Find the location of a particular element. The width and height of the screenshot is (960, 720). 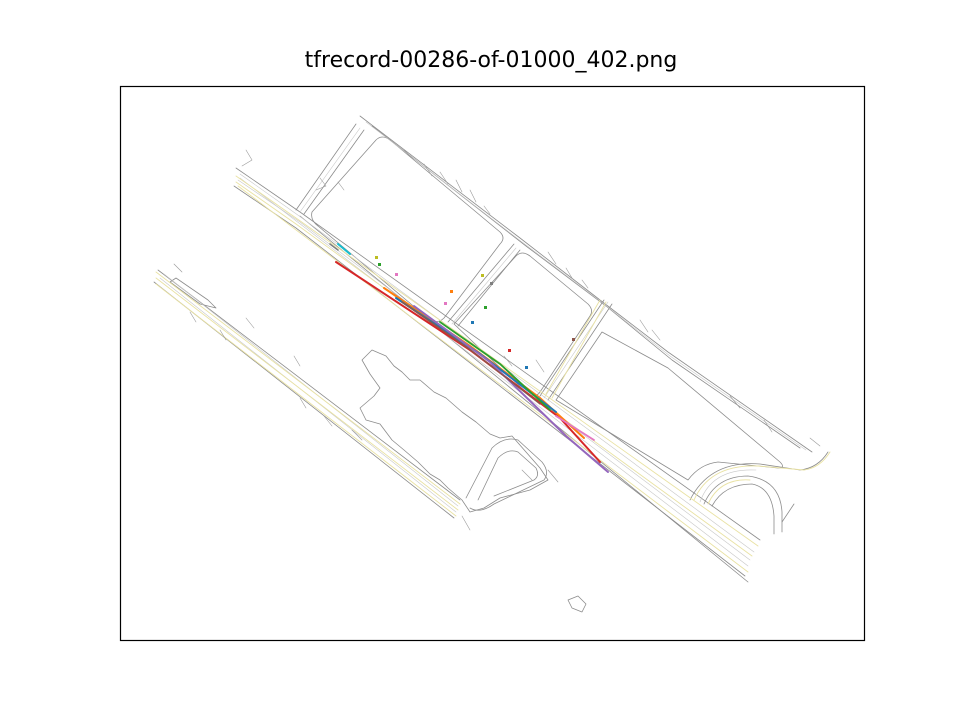

block-b-outline is located at coordinates (522, 324).